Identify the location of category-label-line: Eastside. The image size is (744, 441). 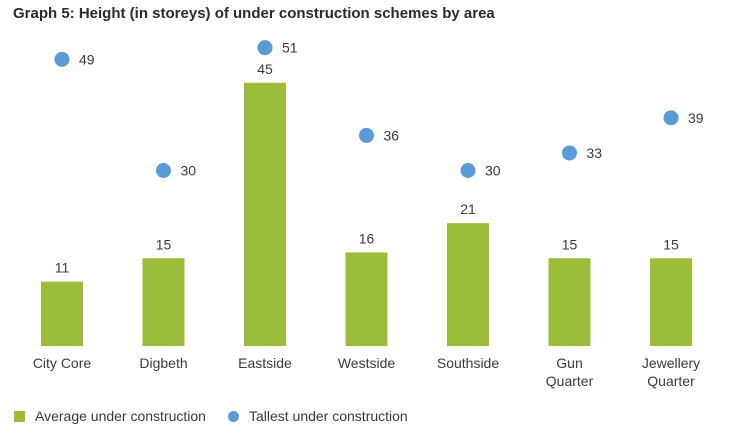
(265, 363).